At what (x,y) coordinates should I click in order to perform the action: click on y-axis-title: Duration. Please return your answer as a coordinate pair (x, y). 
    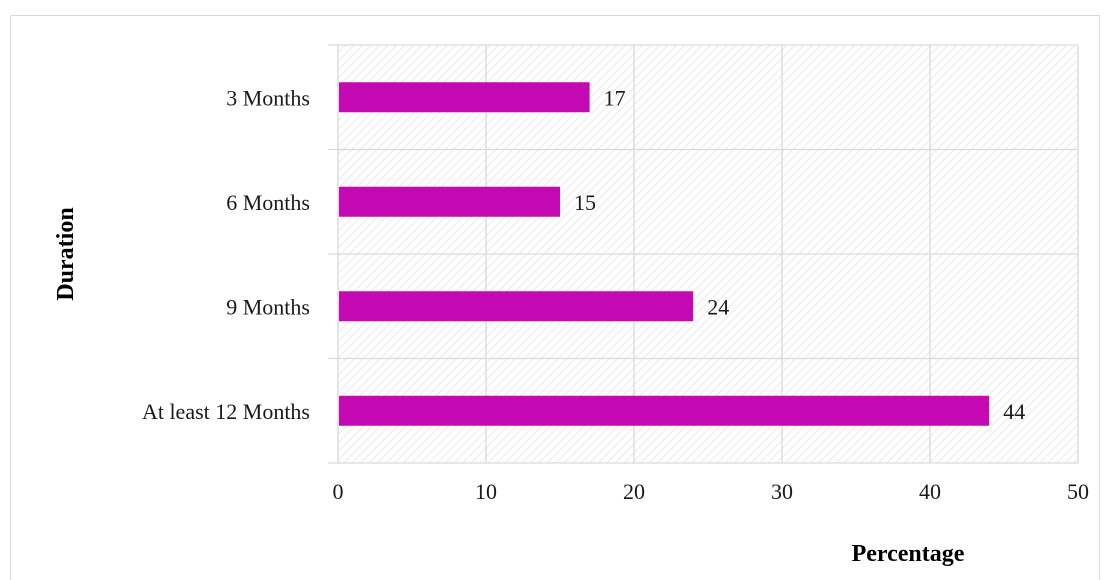
    Looking at the image, I should click on (66, 253).